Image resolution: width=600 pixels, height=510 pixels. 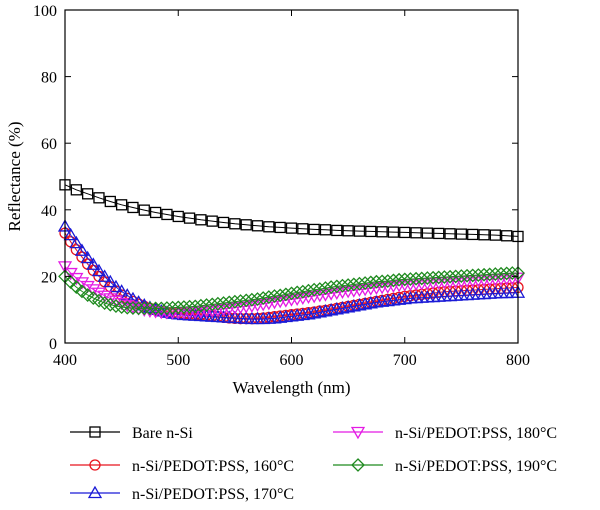 I want to click on legend-item-n-si-pedot-pss-180-c: n-Si/PEDOT:PSS, 180°C, so click(x=445, y=433).